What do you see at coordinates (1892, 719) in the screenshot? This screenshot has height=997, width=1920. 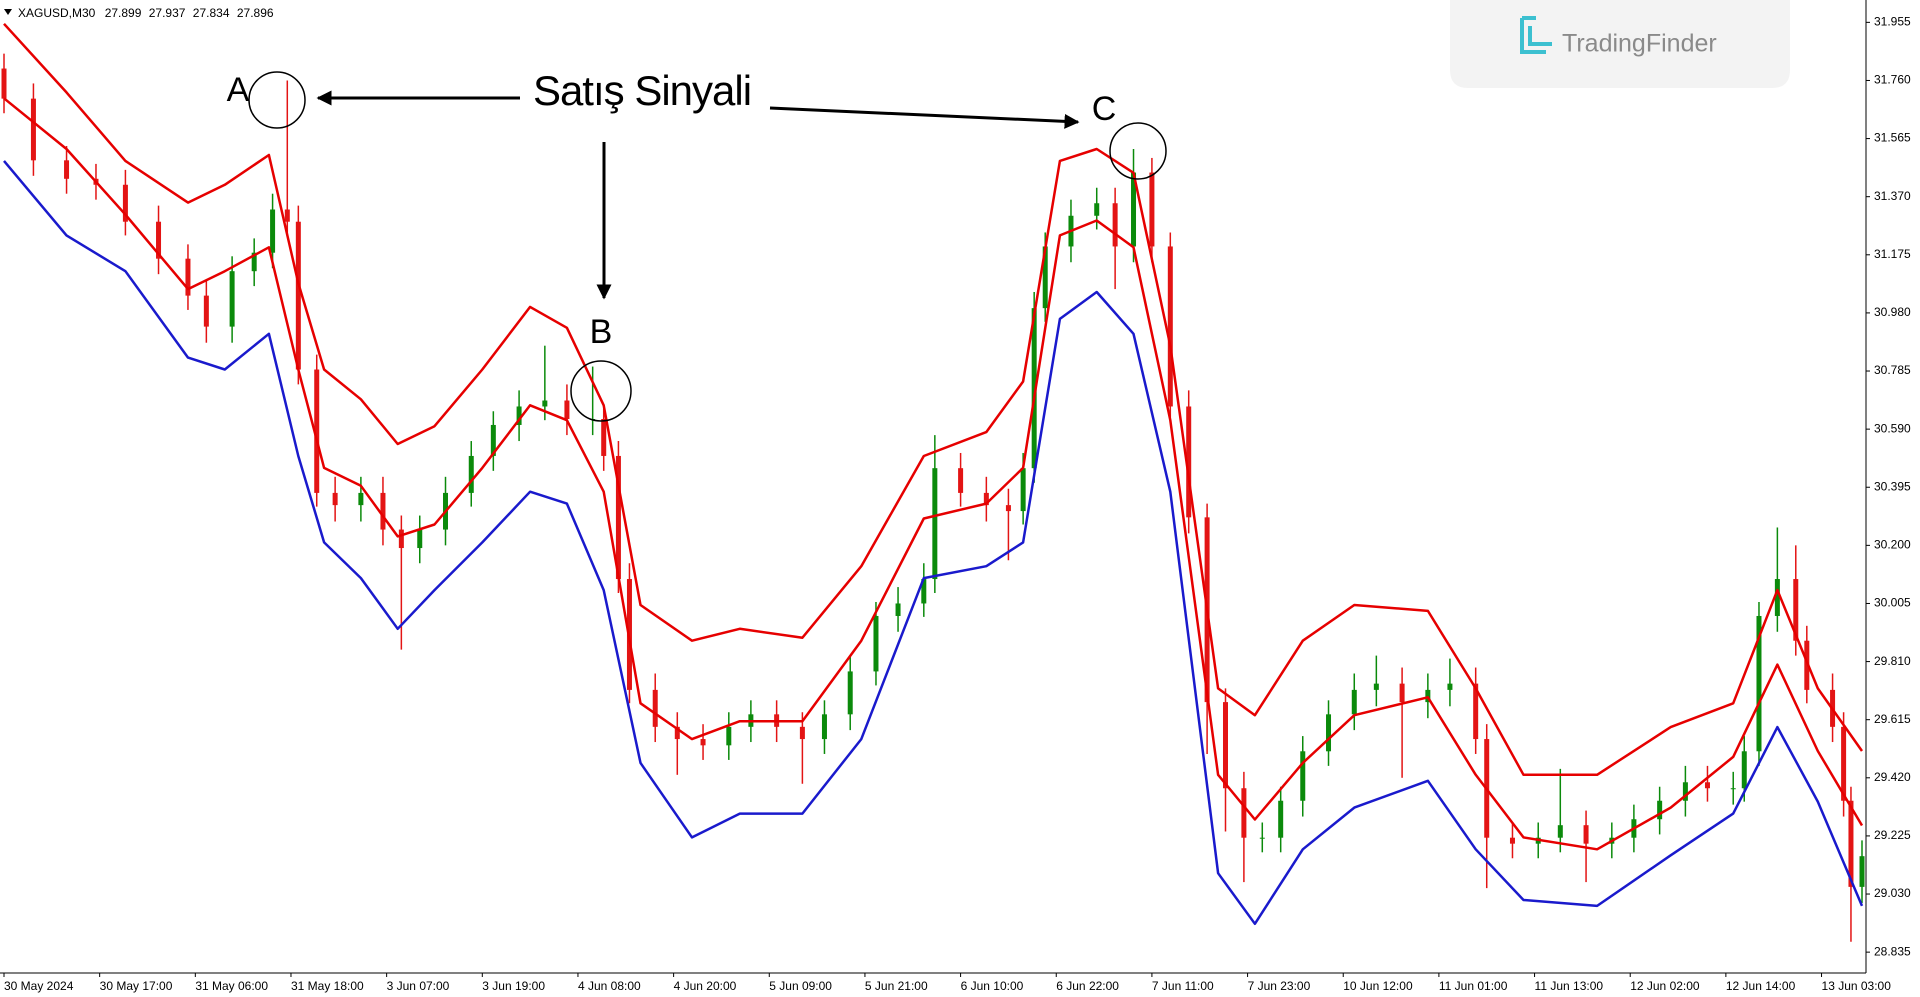 I see `y-tick-label: 29.615` at bounding box center [1892, 719].